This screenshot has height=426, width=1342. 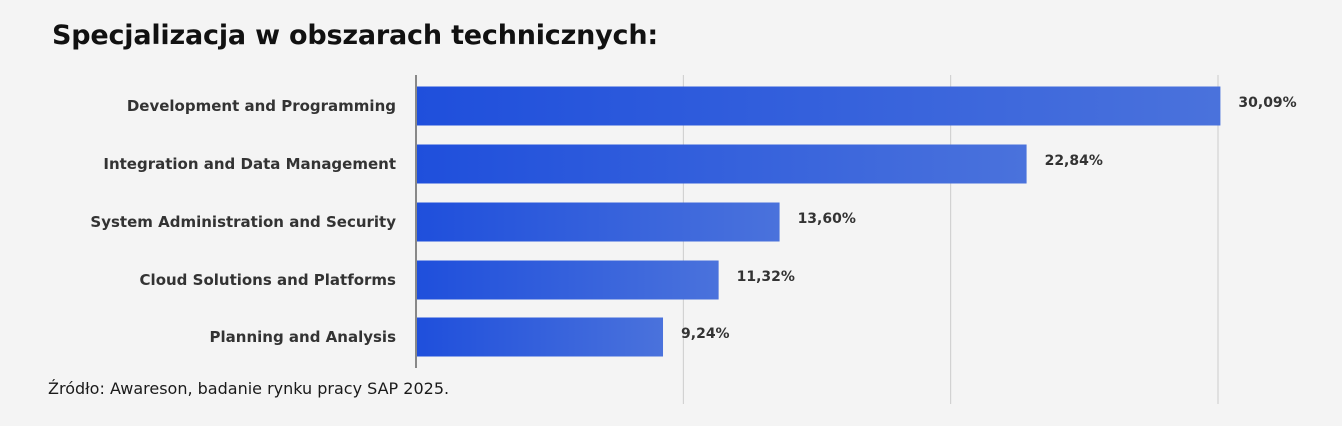 What do you see at coordinates (1267, 103) in the screenshot?
I see `value-label: 30,09%` at bounding box center [1267, 103].